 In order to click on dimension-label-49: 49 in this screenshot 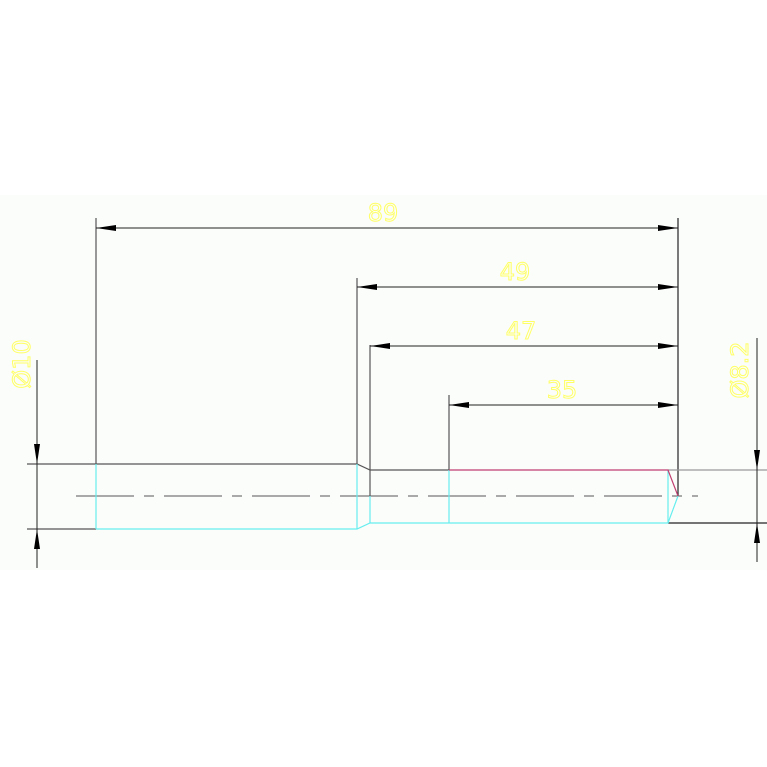, I will do `click(515, 272)`.